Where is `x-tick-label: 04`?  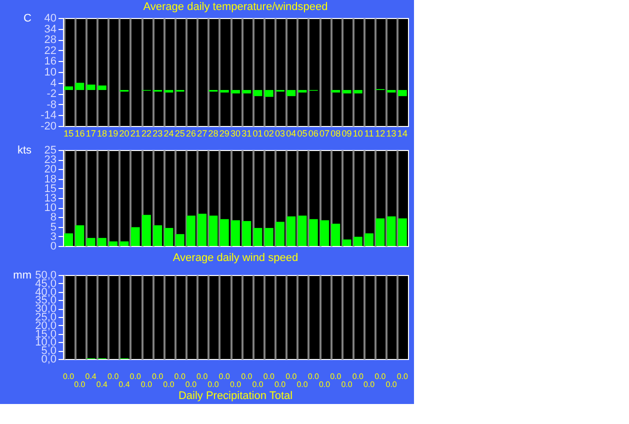 x-tick-label: 04 is located at coordinates (291, 133).